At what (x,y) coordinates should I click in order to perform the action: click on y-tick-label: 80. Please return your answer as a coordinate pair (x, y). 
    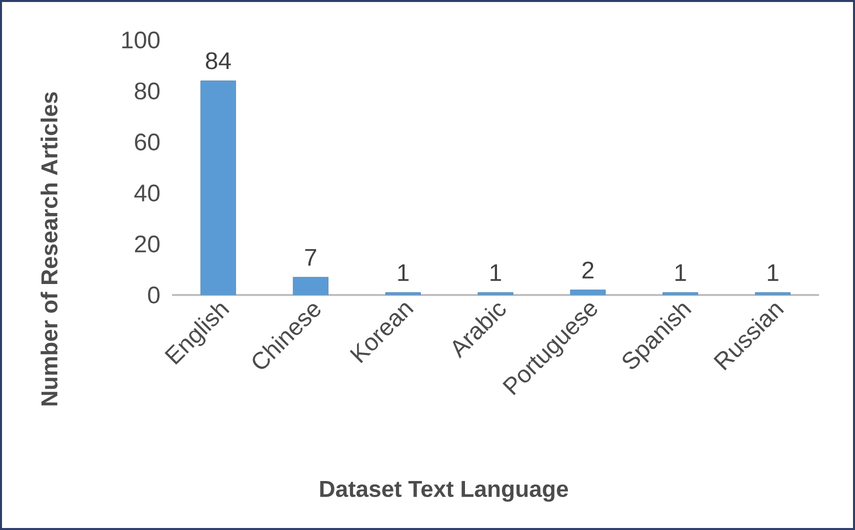
    Looking at the image, I should click on (147, 91).